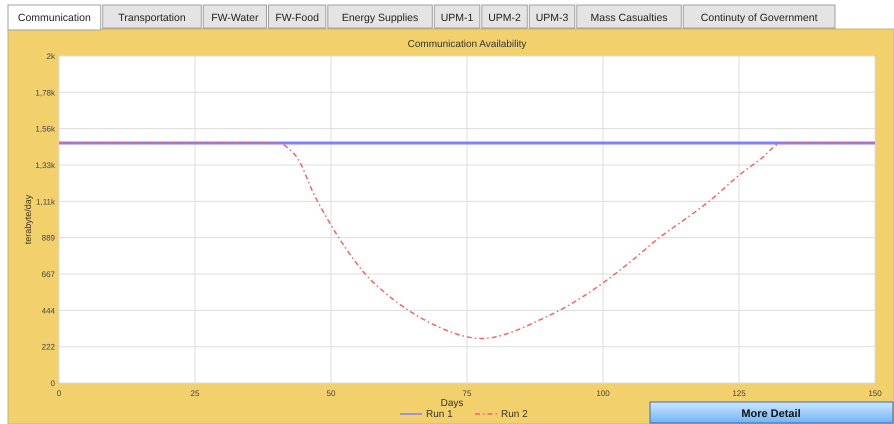 This screenshot has width=894, height=424. What do you see at coordinates (759, 18) in the screenshot?
I see `text: Continuty of Government` at bounding box center [759, 18].